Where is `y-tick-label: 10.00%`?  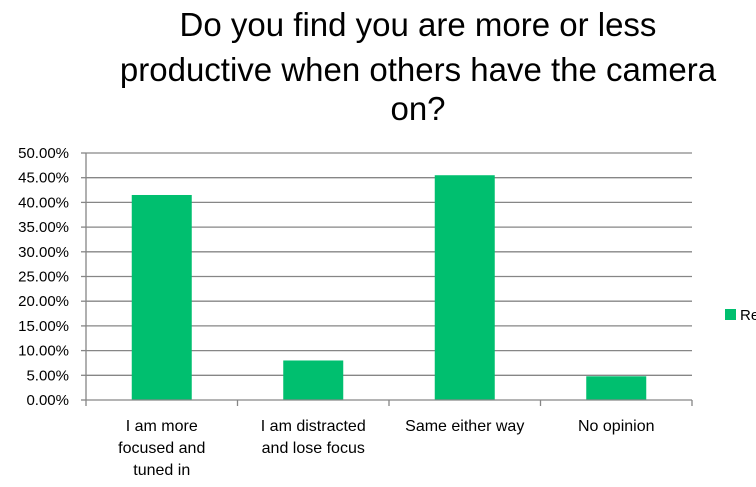
y-tick-label: 10.00% is located at coordinates (43, 351).